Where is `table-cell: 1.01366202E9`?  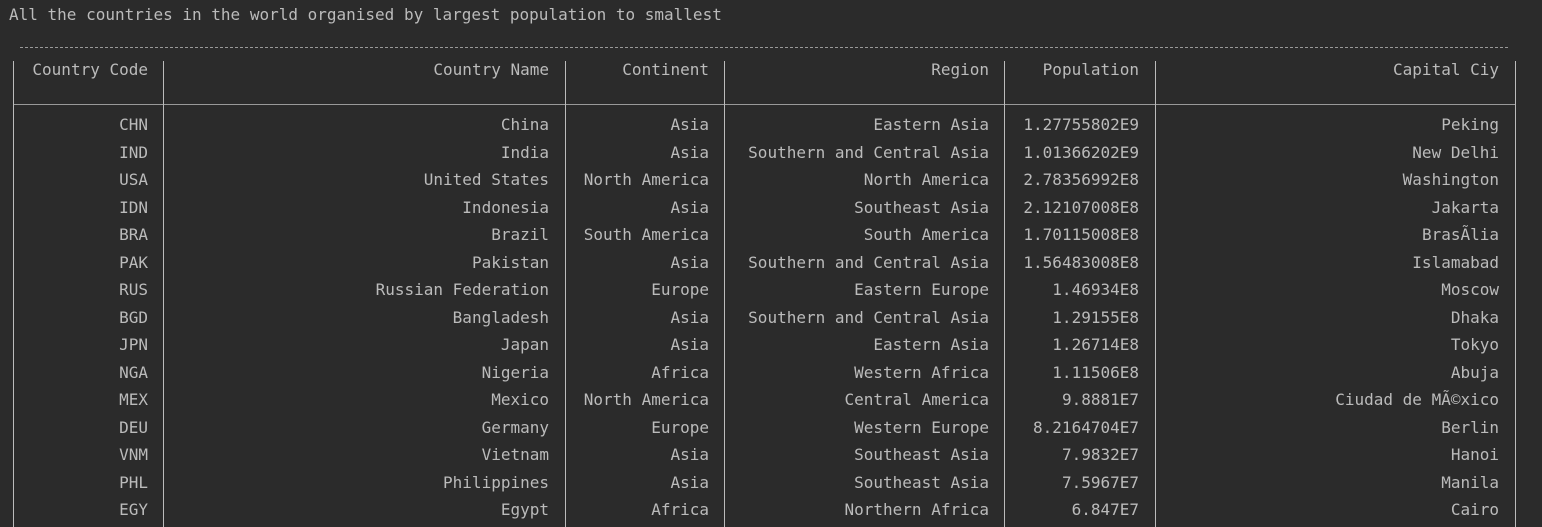 table-cell: 1.01366202E9 is located at coordinates (1081, 152).